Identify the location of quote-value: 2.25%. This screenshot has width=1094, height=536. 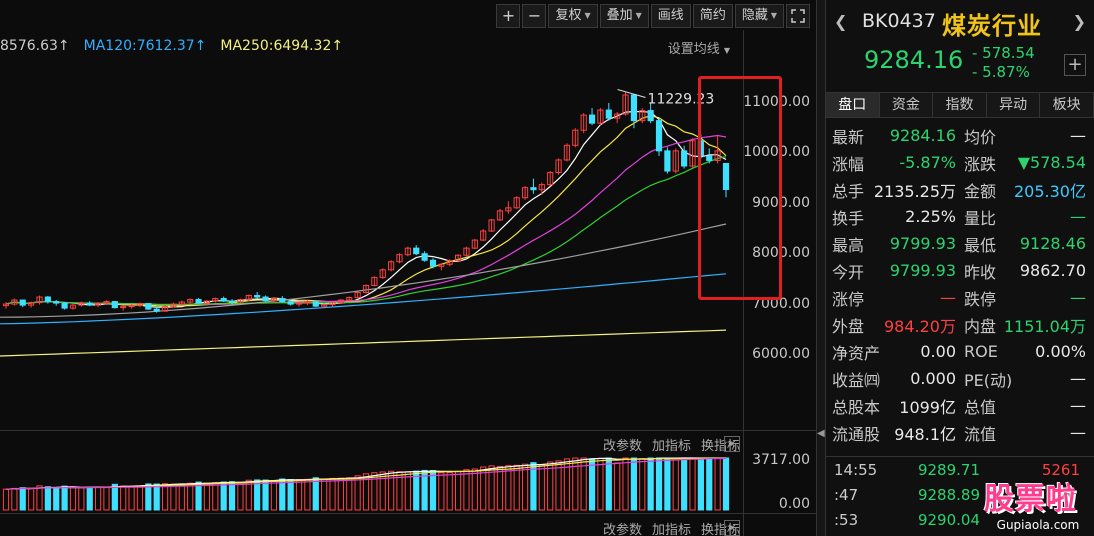
(930, 216).